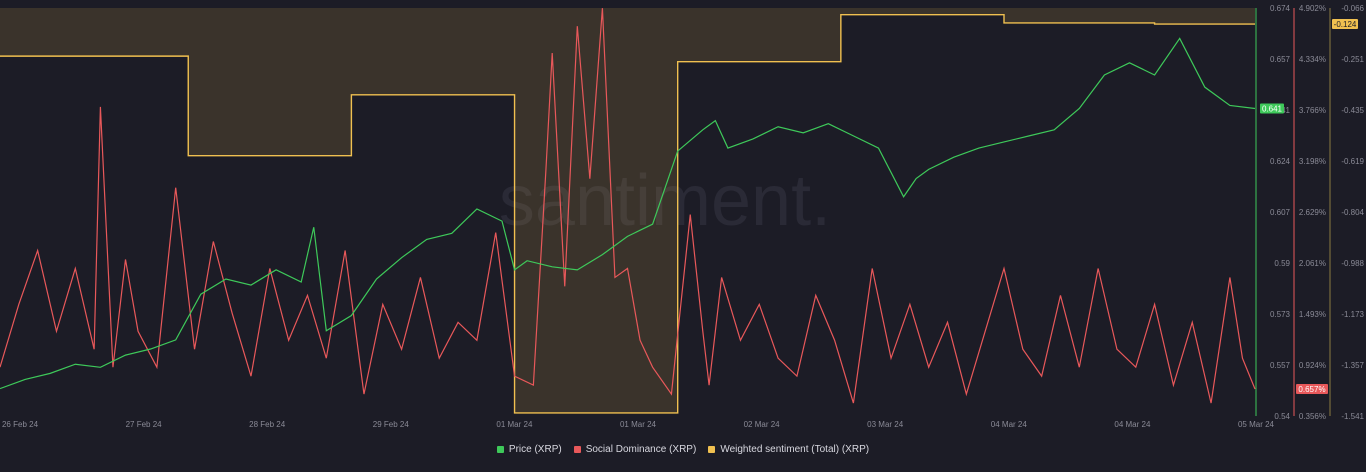 This screenshot has width=1366, height=472. I want to click on legend-item-social-dominance: Social Dominance (XRP), so click(635, 449).